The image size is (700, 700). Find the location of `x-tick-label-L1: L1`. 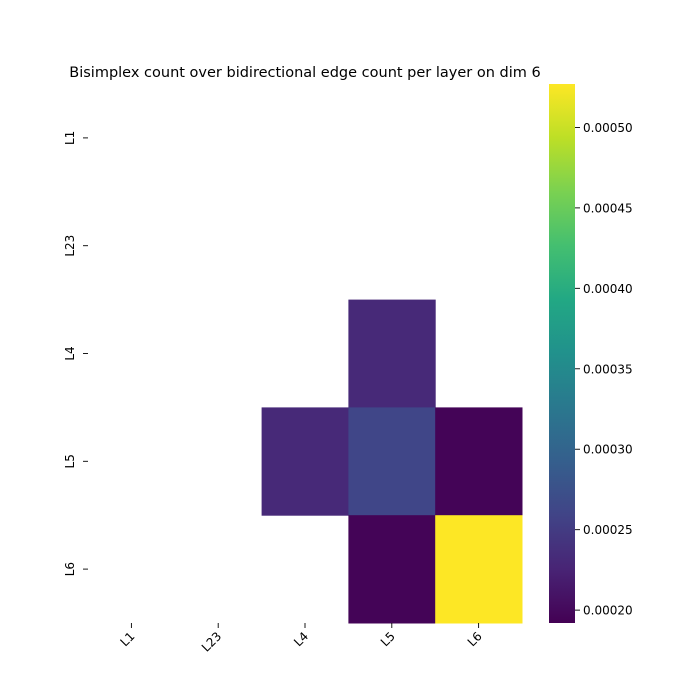

x-tick-label-L1: L1 is located at coordinates (127, 639).